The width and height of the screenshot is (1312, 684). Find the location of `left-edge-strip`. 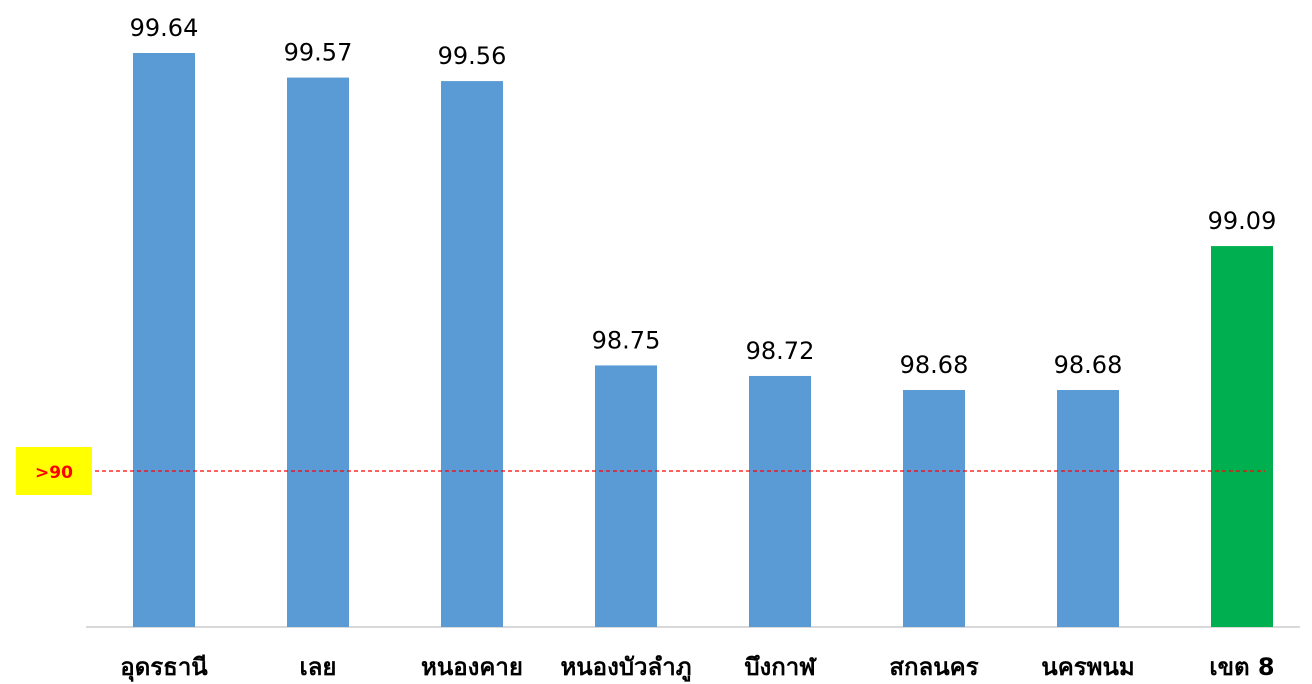

left-edge-strip is located at coordinates (1, 342).